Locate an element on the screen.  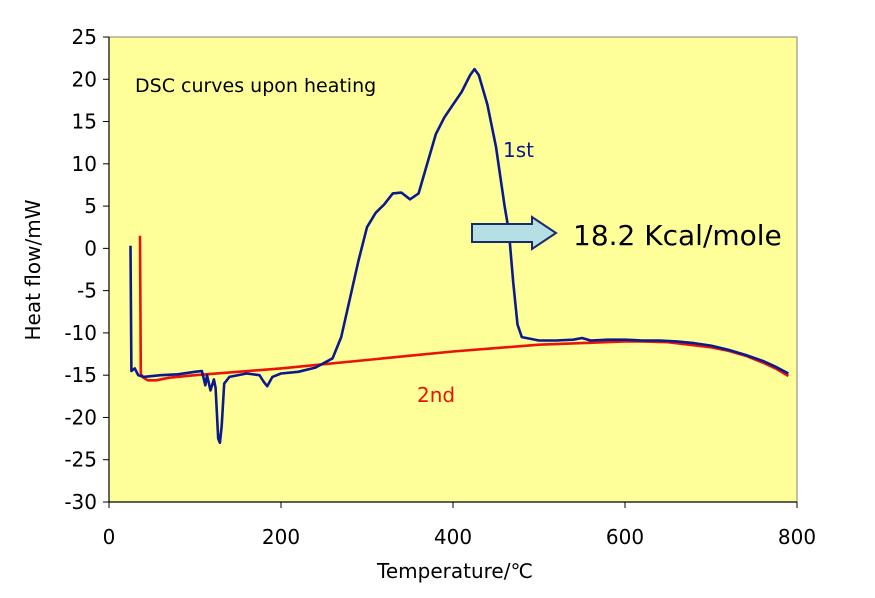
y-tick-label: -30 is located at coordinates (80, 502).